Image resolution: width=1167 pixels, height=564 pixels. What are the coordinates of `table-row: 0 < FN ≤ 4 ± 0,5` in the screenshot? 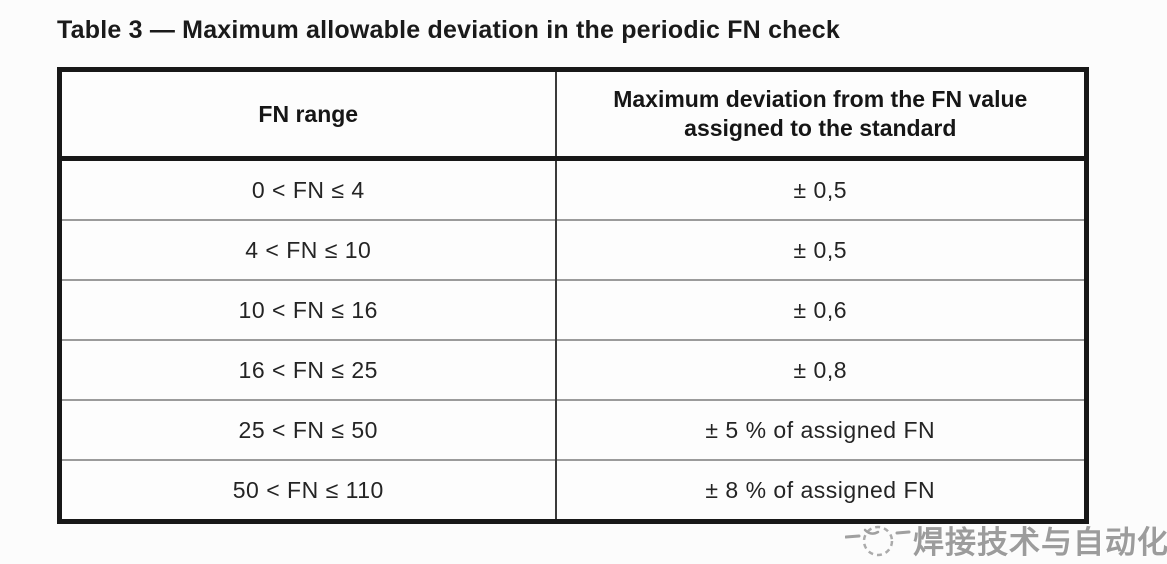 It's located at (573, 189).